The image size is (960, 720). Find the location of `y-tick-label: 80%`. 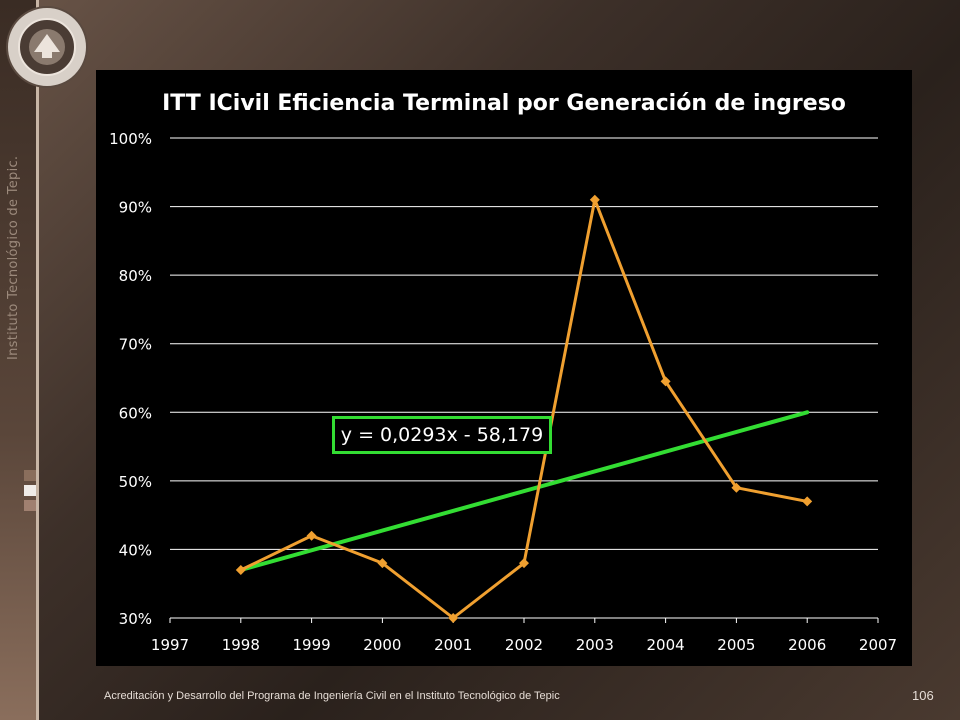

y-tick-label: 80% is located at coordinates (135, 276).